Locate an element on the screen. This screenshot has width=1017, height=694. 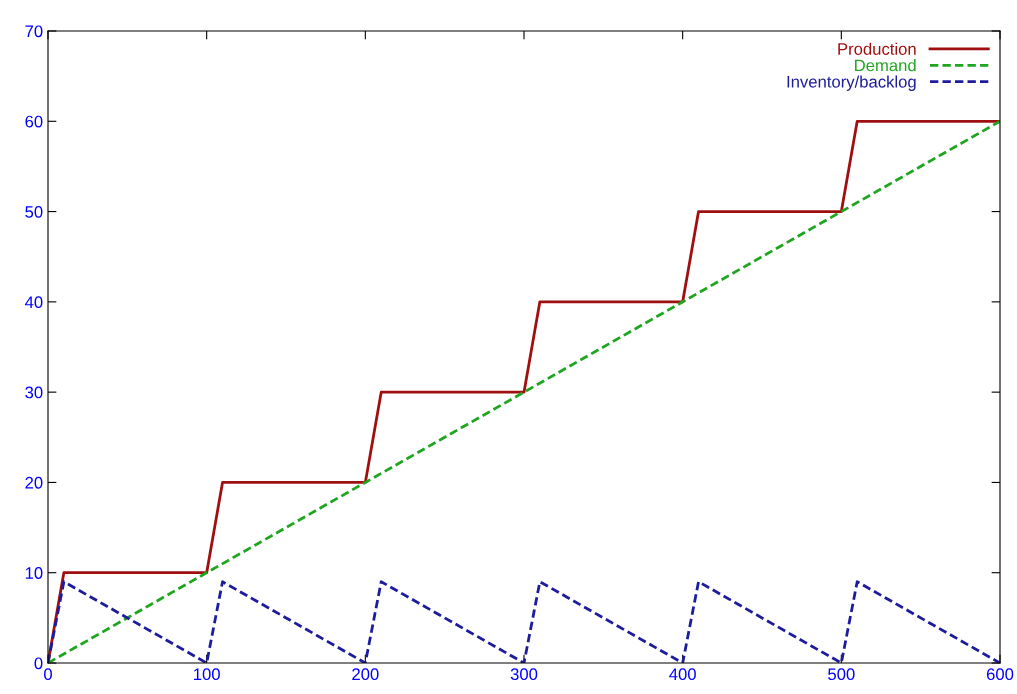
y-tick-label: 70 is located at coordinates (34, 31).